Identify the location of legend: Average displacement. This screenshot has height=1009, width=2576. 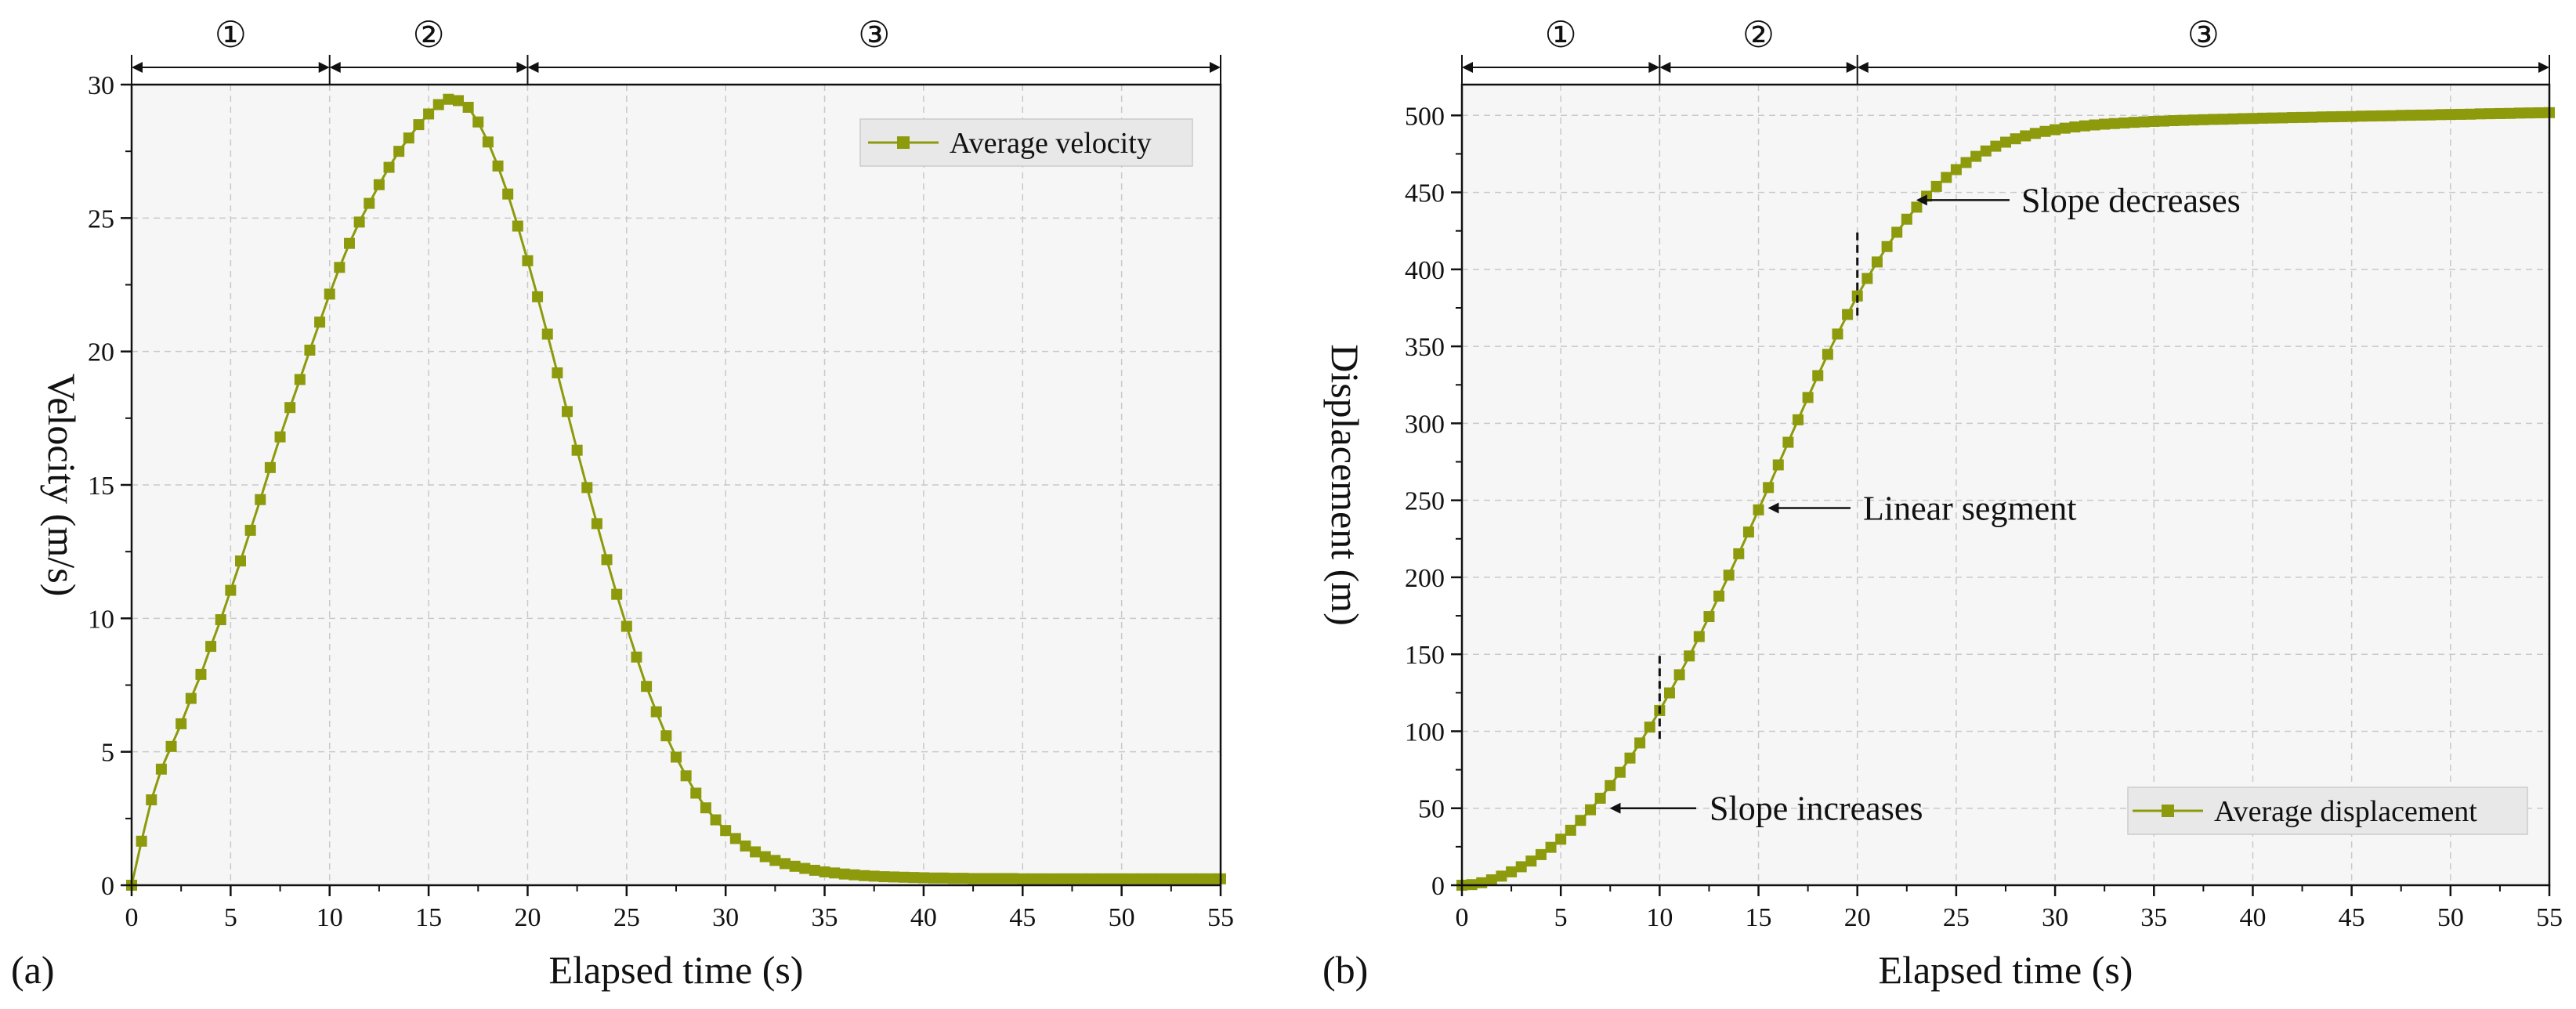
(2328, 811).